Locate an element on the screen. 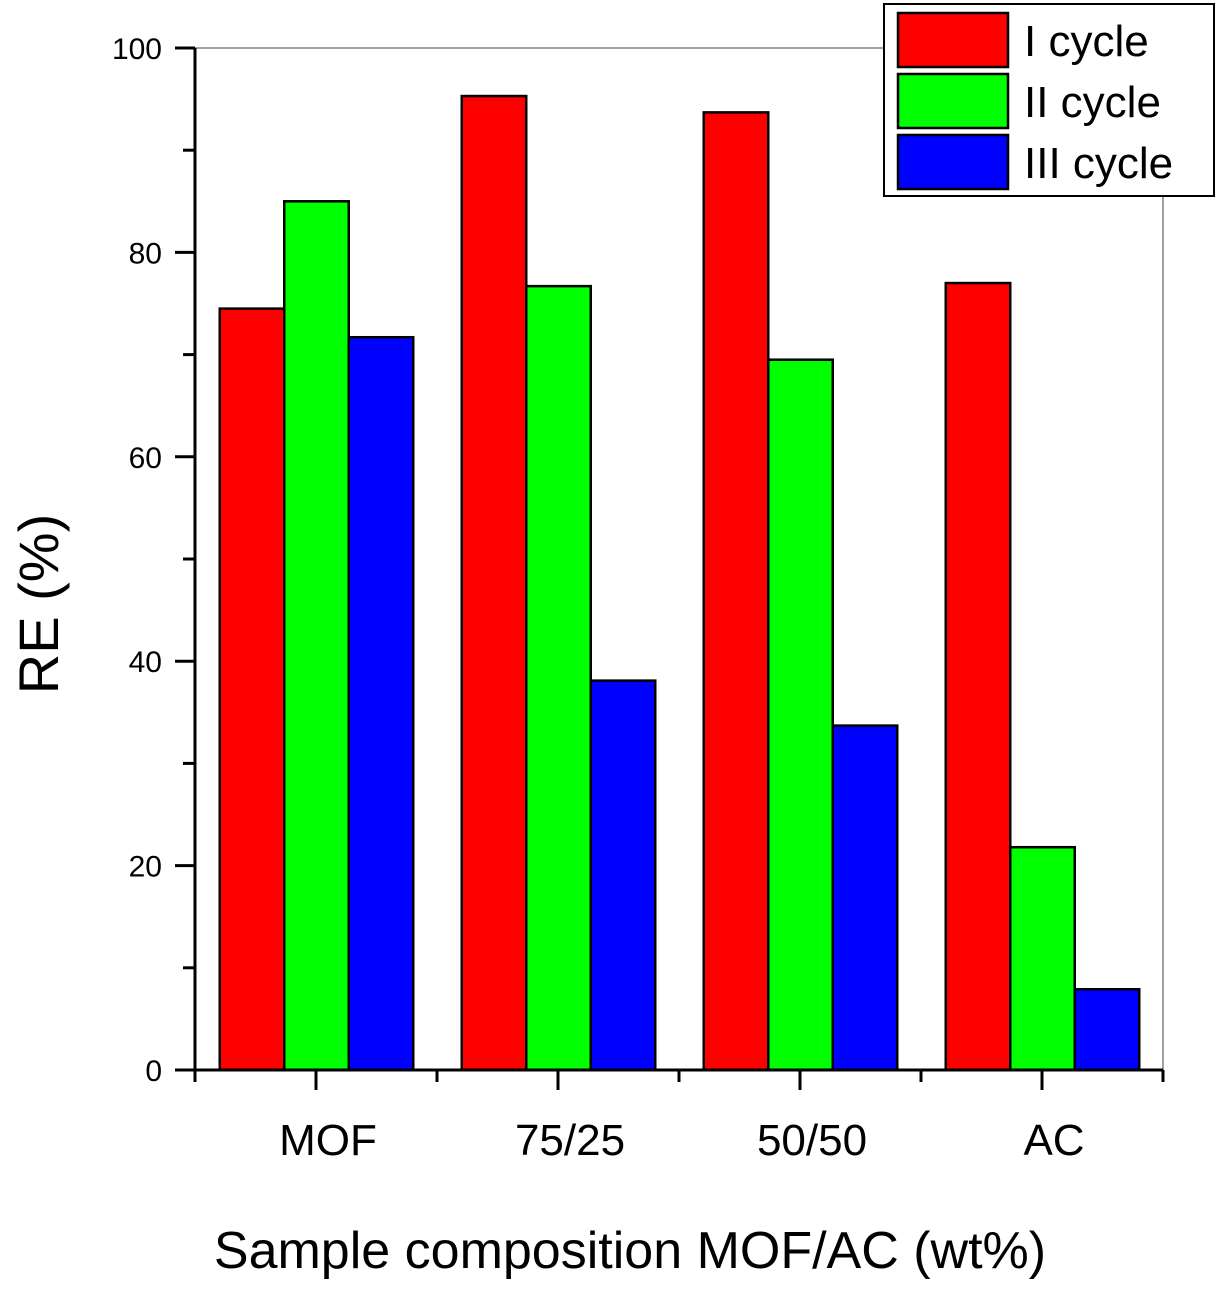 Image resolution: width=1225 pixels, height=1291 pixels. legend-label: I cycle is located at coordinates (1086, 41).